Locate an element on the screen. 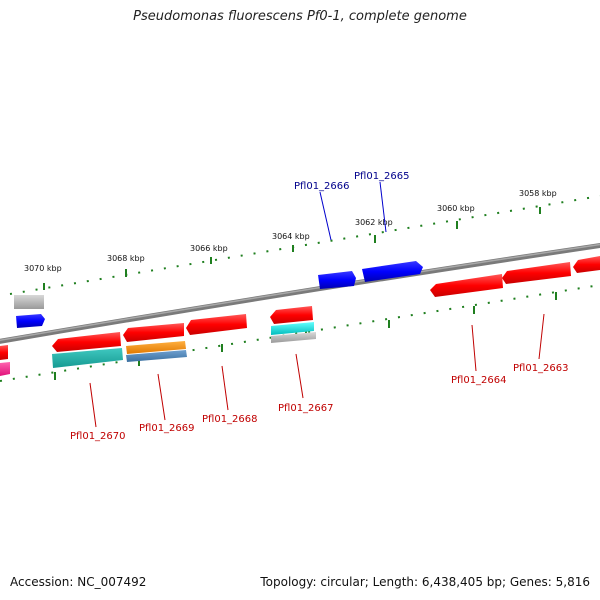 The height and width of the screenshot is (600, 600). tick-label: 3068 kbp is located at coordinates (126, 258).